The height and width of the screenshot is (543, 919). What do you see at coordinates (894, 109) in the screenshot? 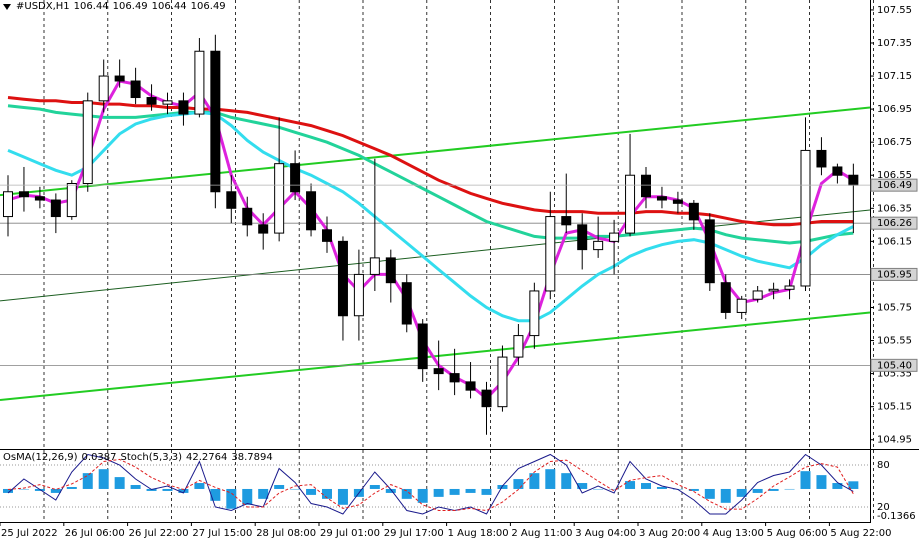
I see `y-tick-label: 106.95` at bounding box center [894, 109].